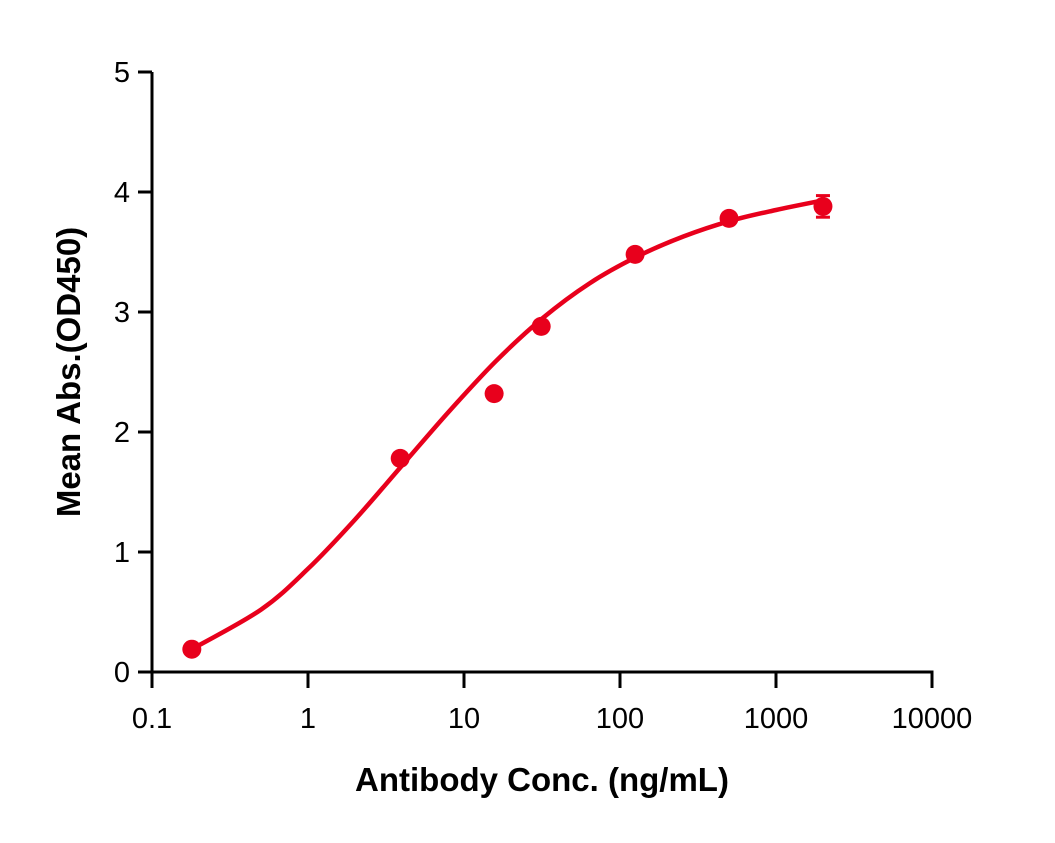  What do you see at coordinates (122, 553) in the screenshot?
I see `y-tick-label: 1` at bounding box center [122, 553].